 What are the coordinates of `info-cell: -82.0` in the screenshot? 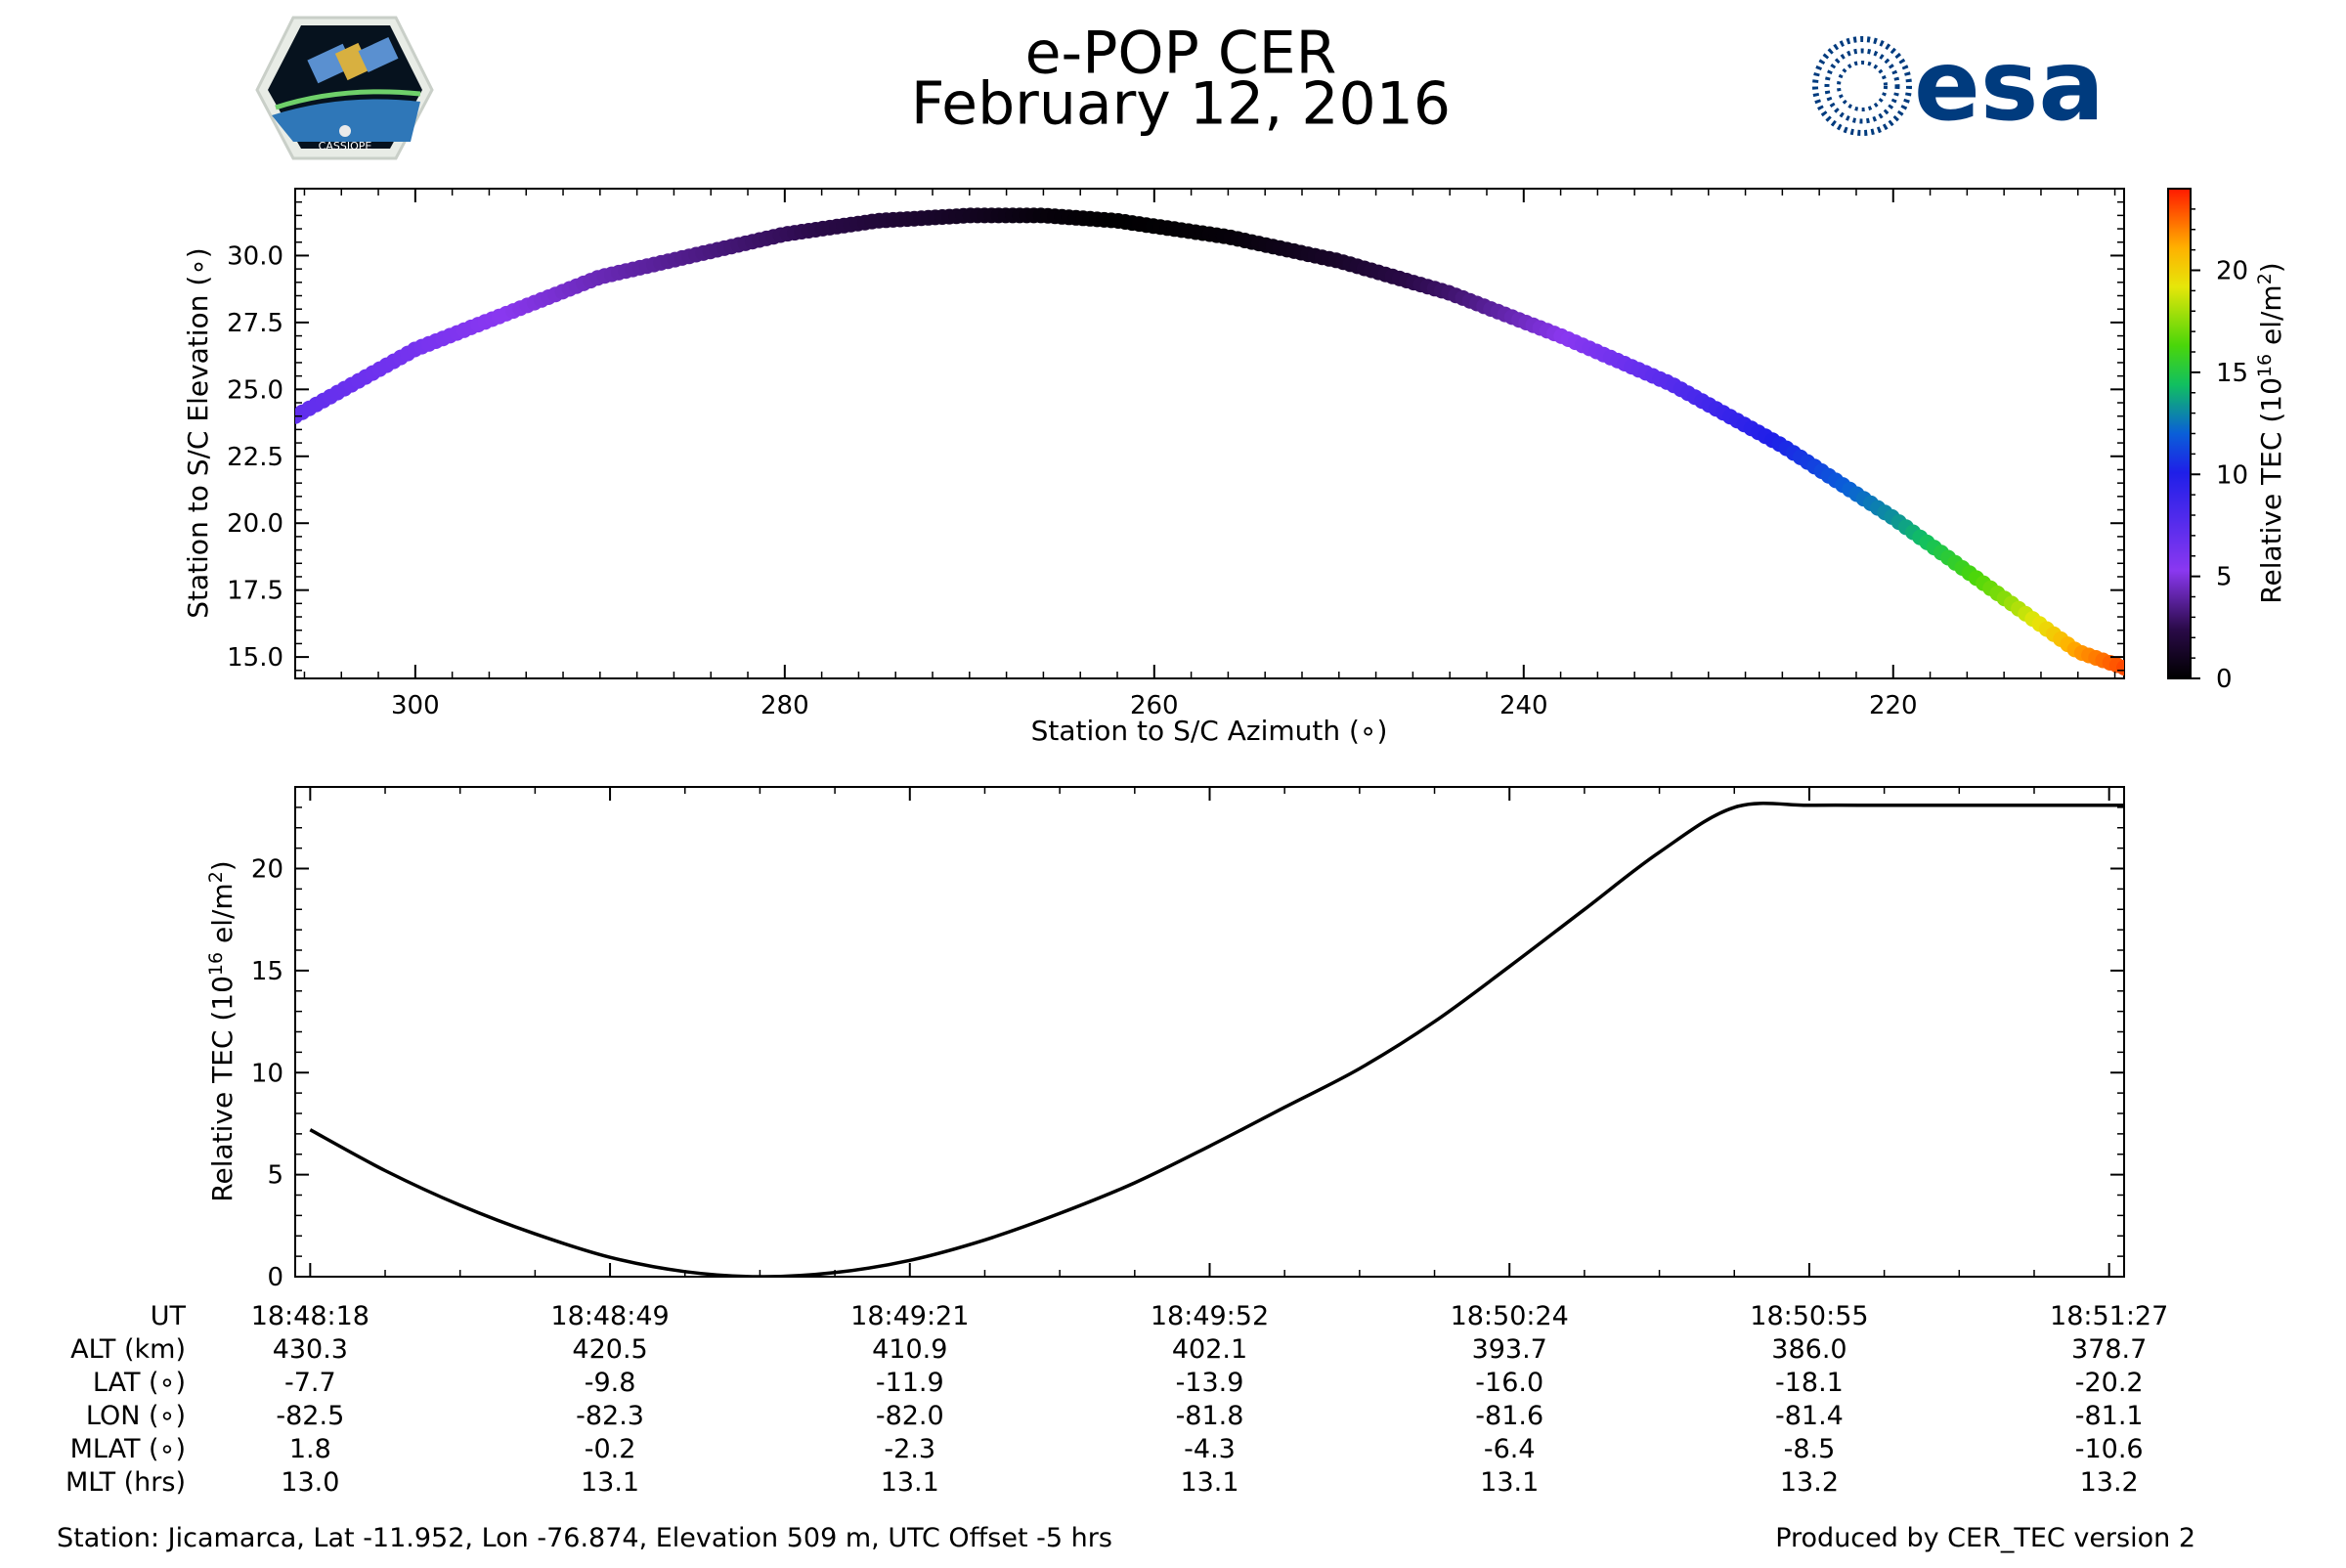 It's located at (910, 1416).